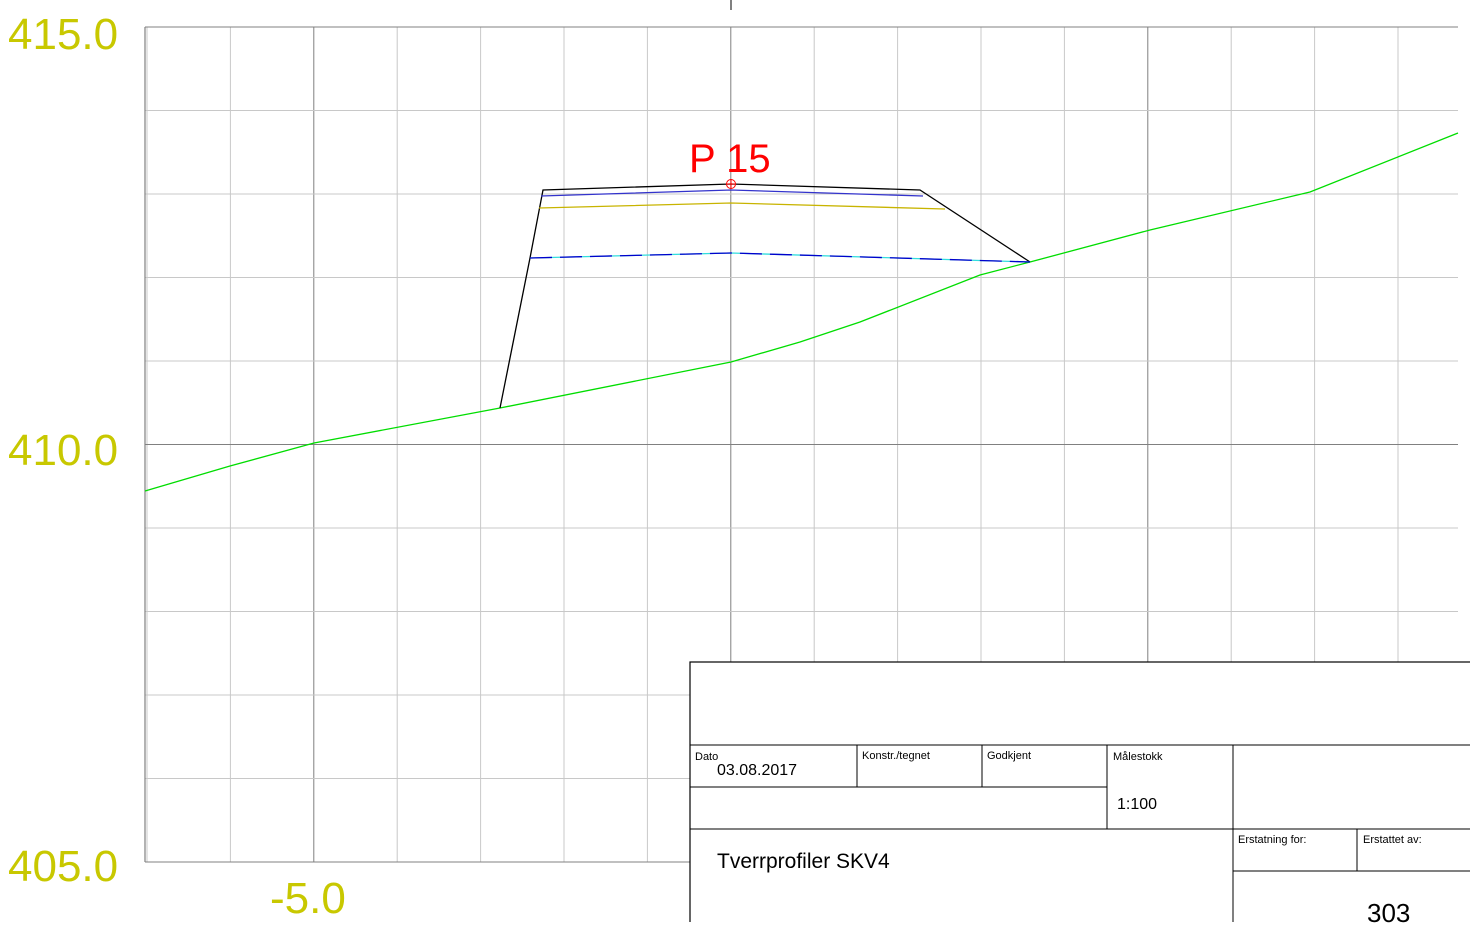 This screenshot has height=929, width=1470. Describe the element at coordinates (1137, 804) in the screenshot. I see `malestokk-value: 1:100` at that location.